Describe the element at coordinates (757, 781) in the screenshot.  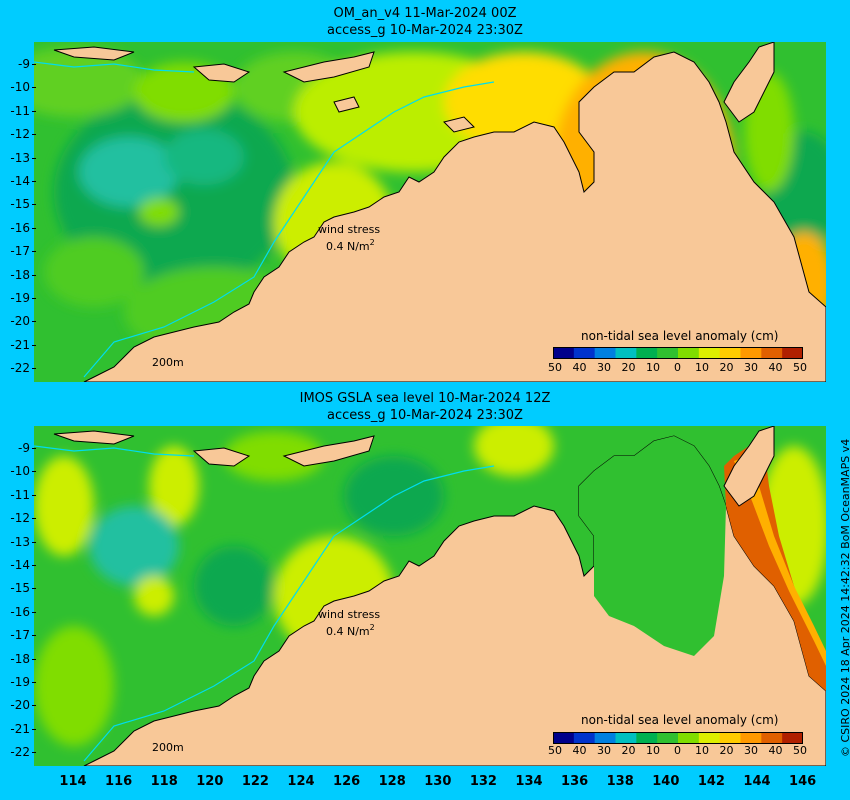
I see `x-tick: 144` at that location.